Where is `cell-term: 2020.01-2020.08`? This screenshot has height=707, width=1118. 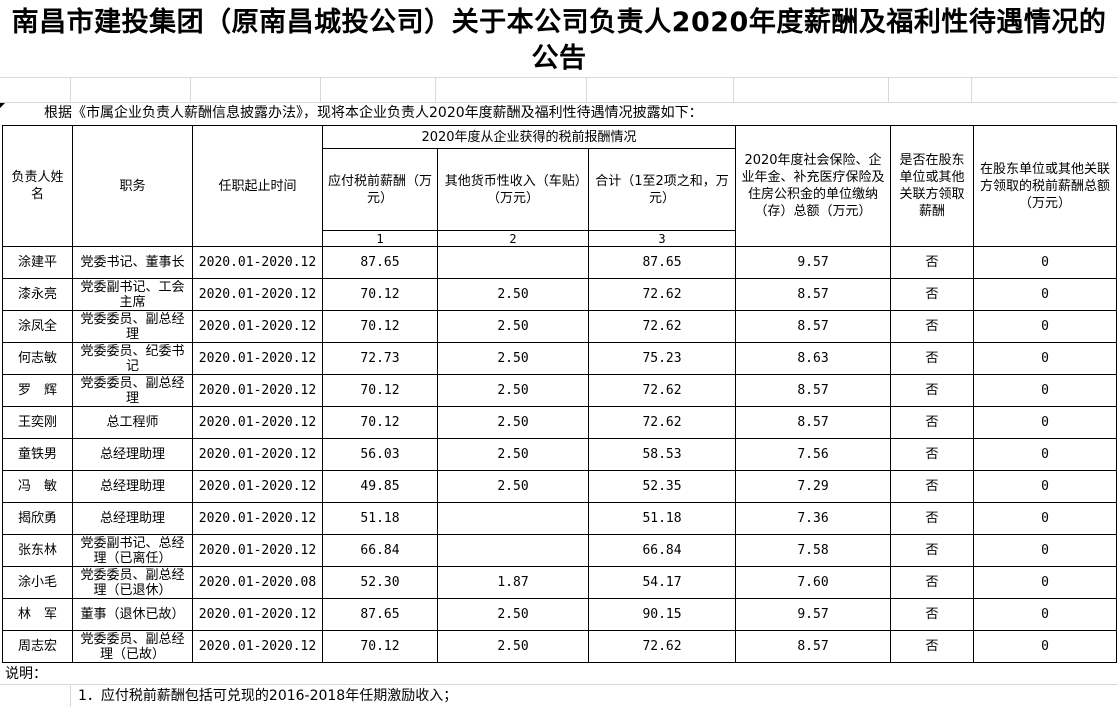
cell-term: 2020.01-2020.08 is located at coordinates (257, 582).